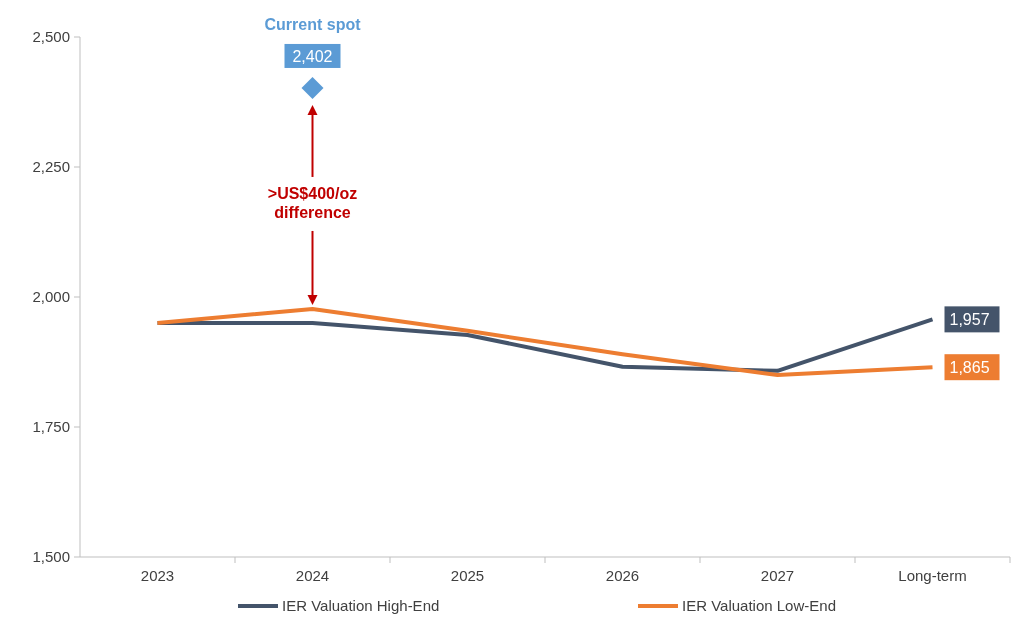 This screenshot has width=1024, height=617. Describe the element at coordinates (313, 24) in the screenshot. I see `text: Current spot` at that location.